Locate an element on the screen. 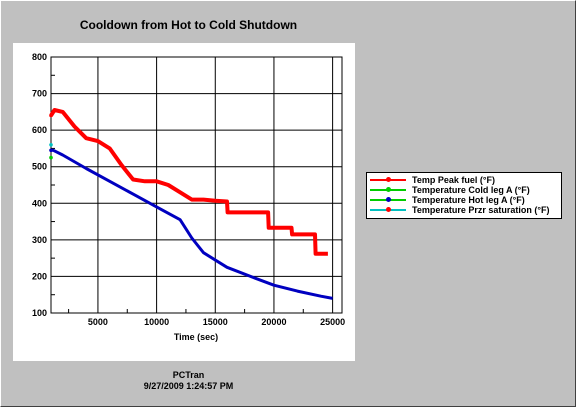 The image size is (576, 407). legend-item-hot-leg: Temperature Hot leg A (°F) is located at coordinates (464, 200).